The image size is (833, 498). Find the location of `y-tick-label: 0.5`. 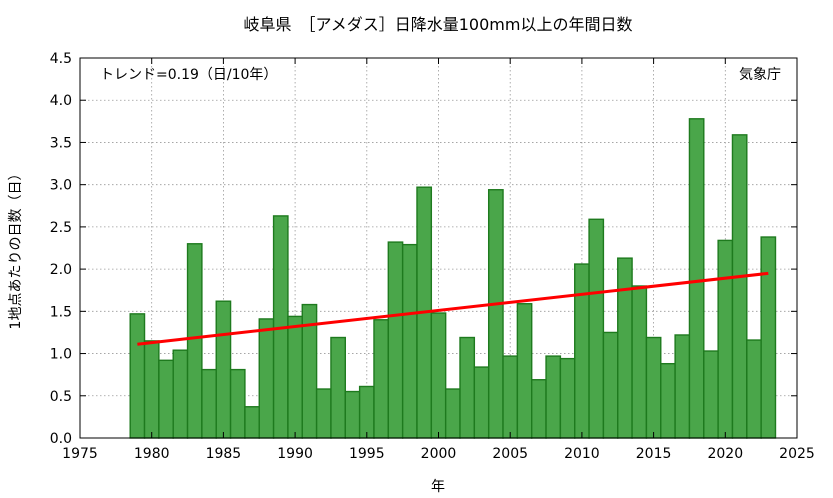

y-tick-label: 0.5 is located at coordinates (61, 397).